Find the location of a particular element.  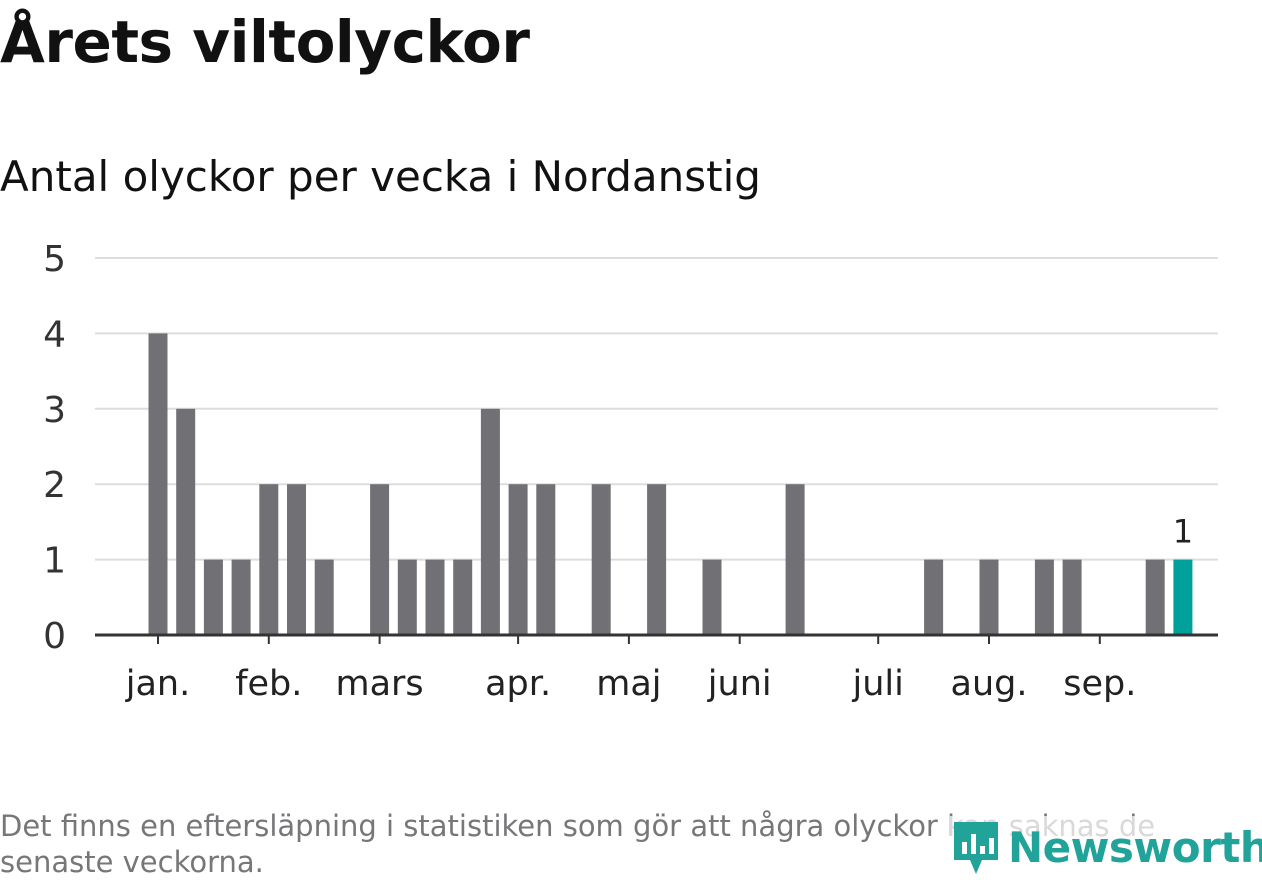

y-tick-label: 5 is located at coordinates (54, 259).